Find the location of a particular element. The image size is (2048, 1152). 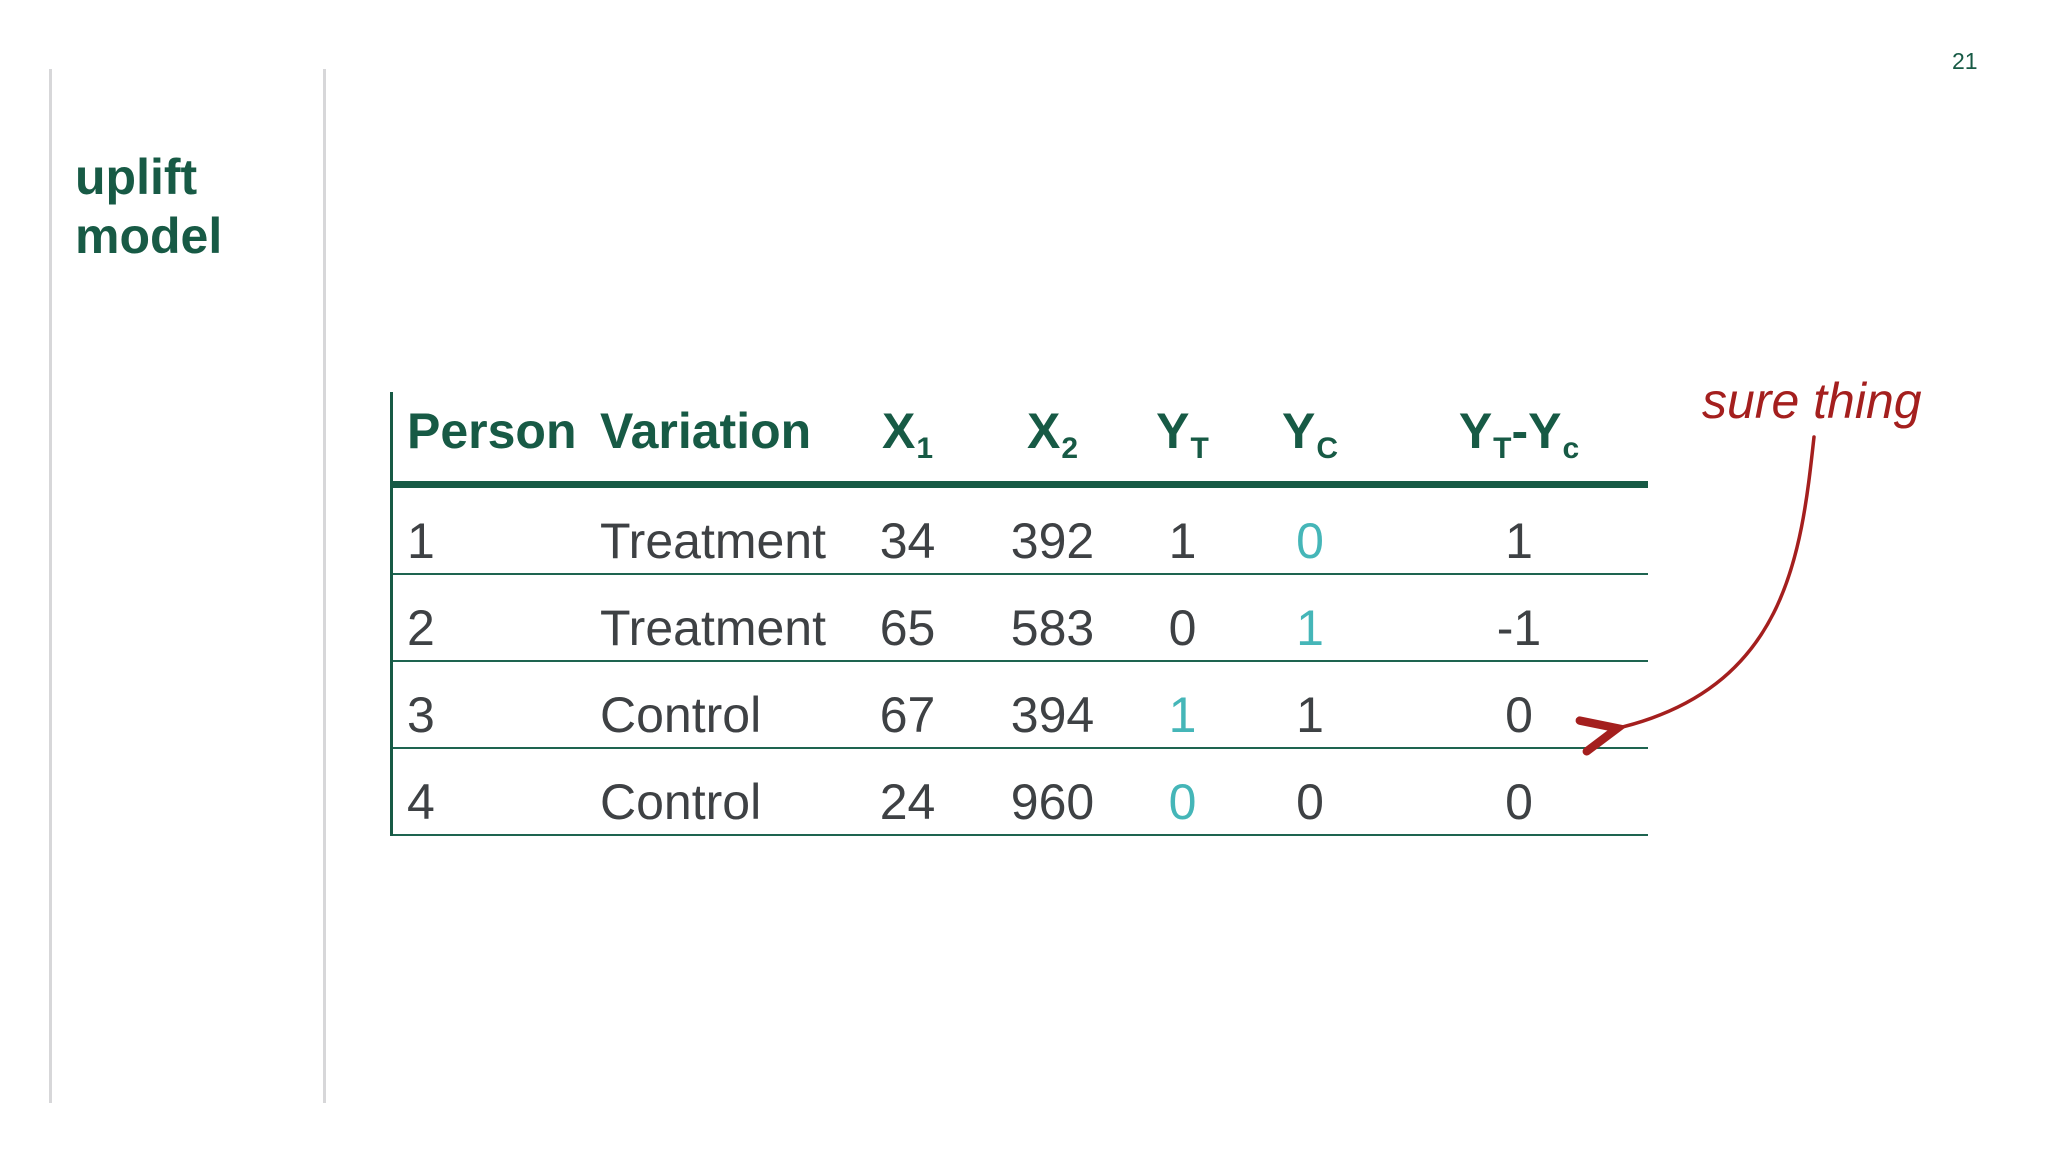

table-header-row: Person Variation X1 X2 YT YC YT-Yc is located at coordinates (1020, 440).